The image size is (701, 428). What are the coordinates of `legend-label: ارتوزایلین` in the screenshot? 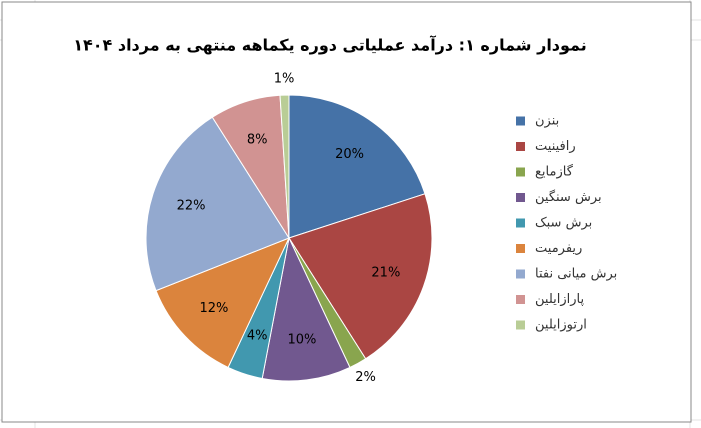 It's located at (561, 325).